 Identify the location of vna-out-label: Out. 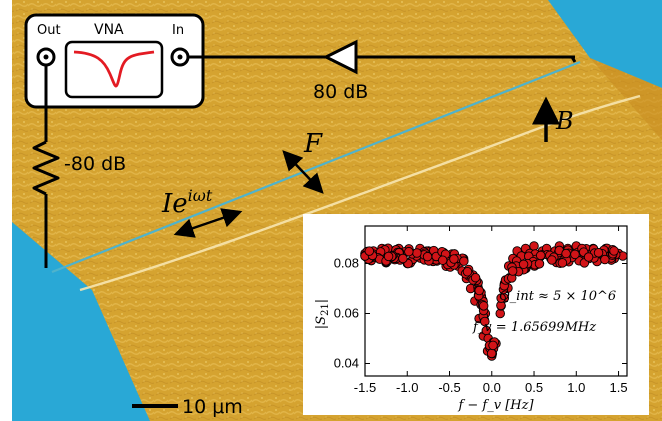
(49, 30).